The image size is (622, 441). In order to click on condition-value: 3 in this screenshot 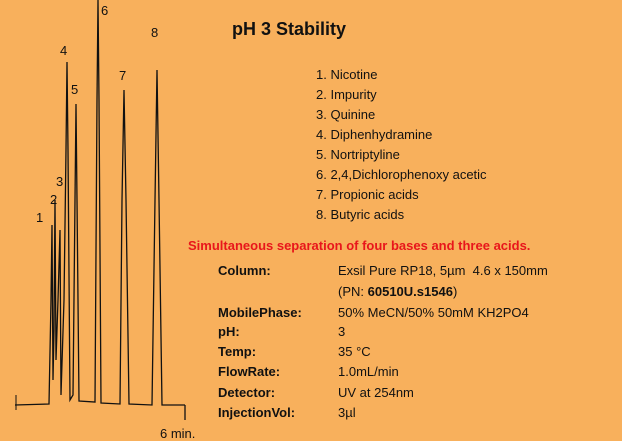, I will do `click(342, 331)`.